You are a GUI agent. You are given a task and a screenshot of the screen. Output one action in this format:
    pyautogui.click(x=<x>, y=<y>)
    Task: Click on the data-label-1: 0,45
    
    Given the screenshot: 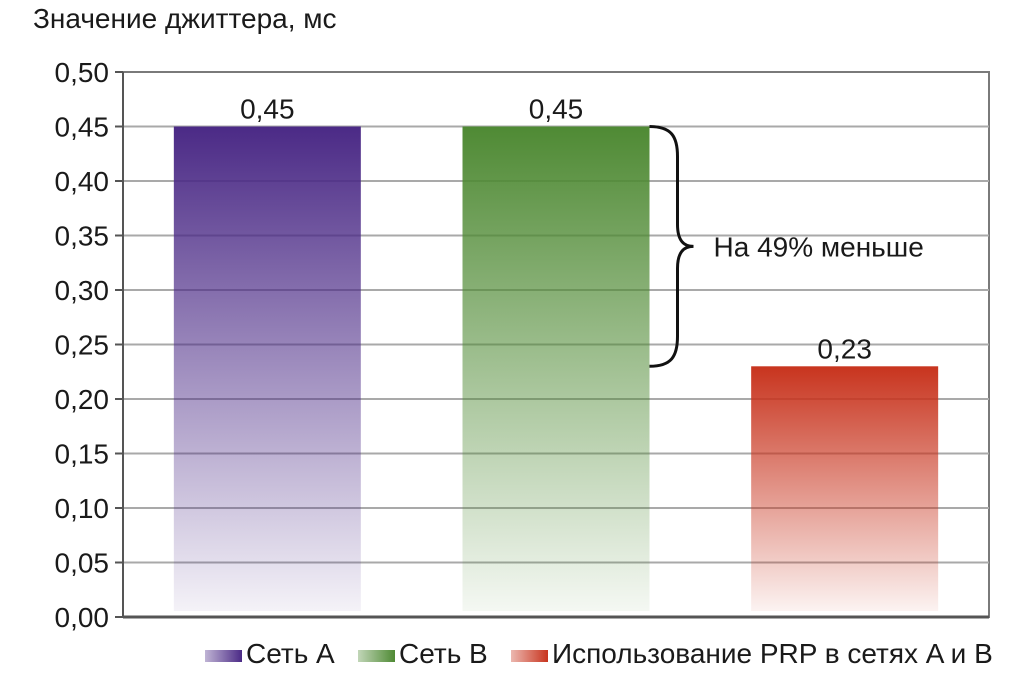 What is the action you would take?
    pyautogui.click(x=267, y=109)
    